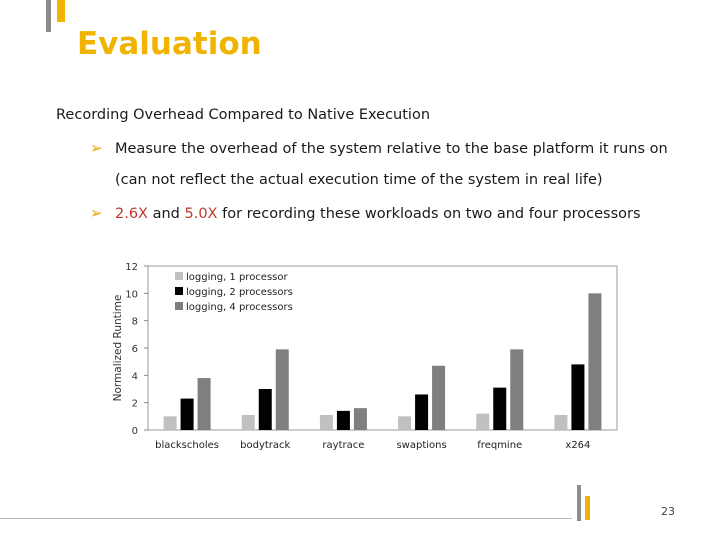 The width and height of the screenshot is (720, 540). I want to click on footer-accent-bar-gray, so click(579, 503).